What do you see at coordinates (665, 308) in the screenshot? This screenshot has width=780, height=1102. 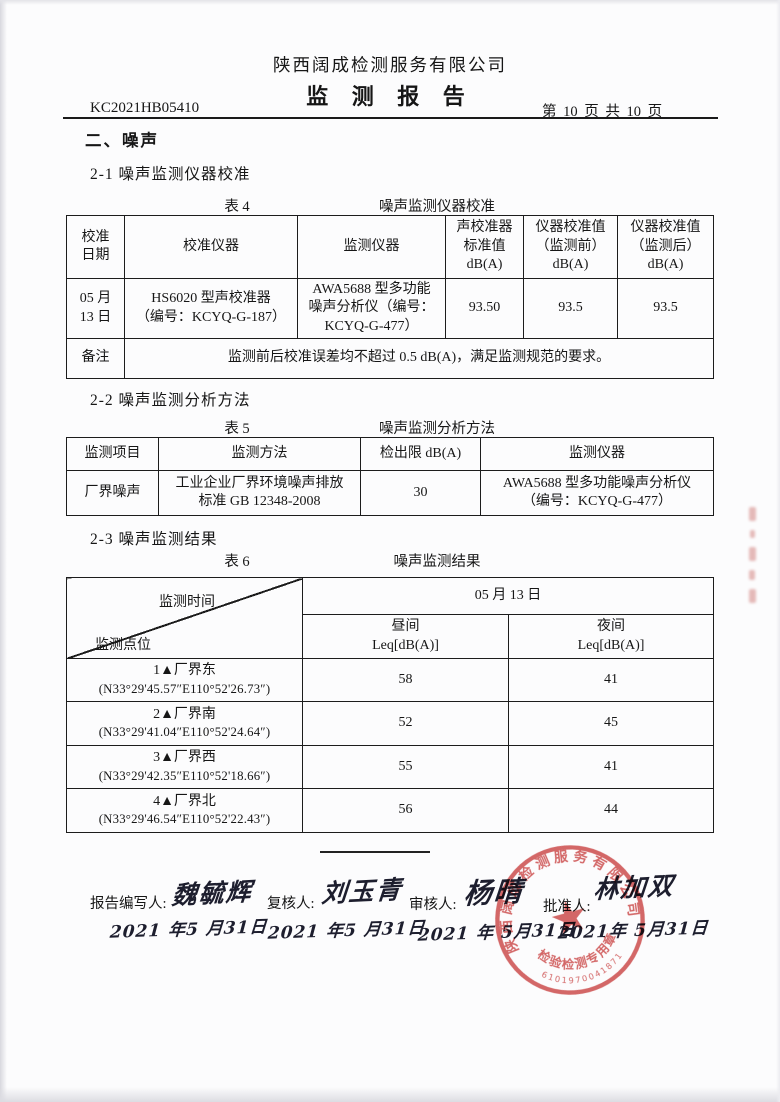 I see `table4-cell-after: 93.5` at bounding box center [665, 308].